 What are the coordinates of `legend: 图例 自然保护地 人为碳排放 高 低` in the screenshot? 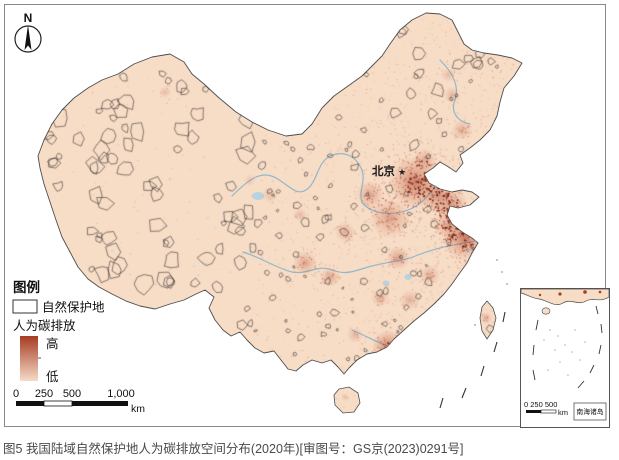 It's located at (58, 331).